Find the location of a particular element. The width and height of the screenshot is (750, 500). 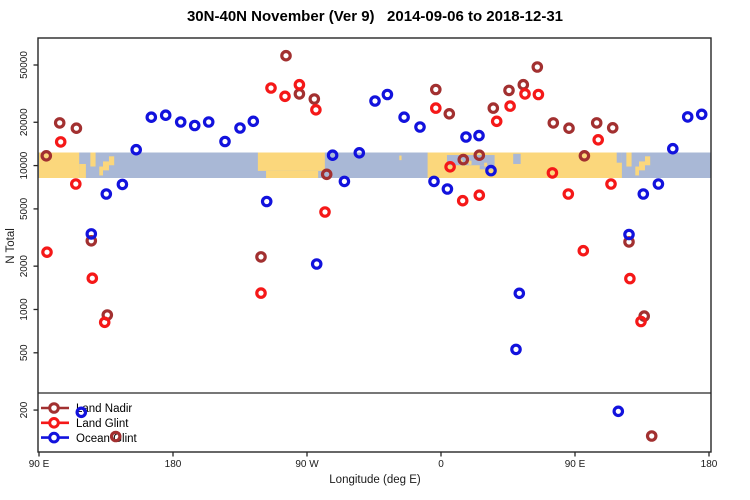

y-tick-label: 20000 is located at coordinates (24, 122).